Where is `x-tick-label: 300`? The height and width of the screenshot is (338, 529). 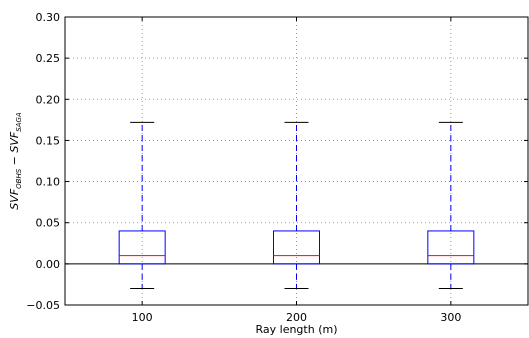
x-tick-label: 300 is located at coordinates (450, 317).